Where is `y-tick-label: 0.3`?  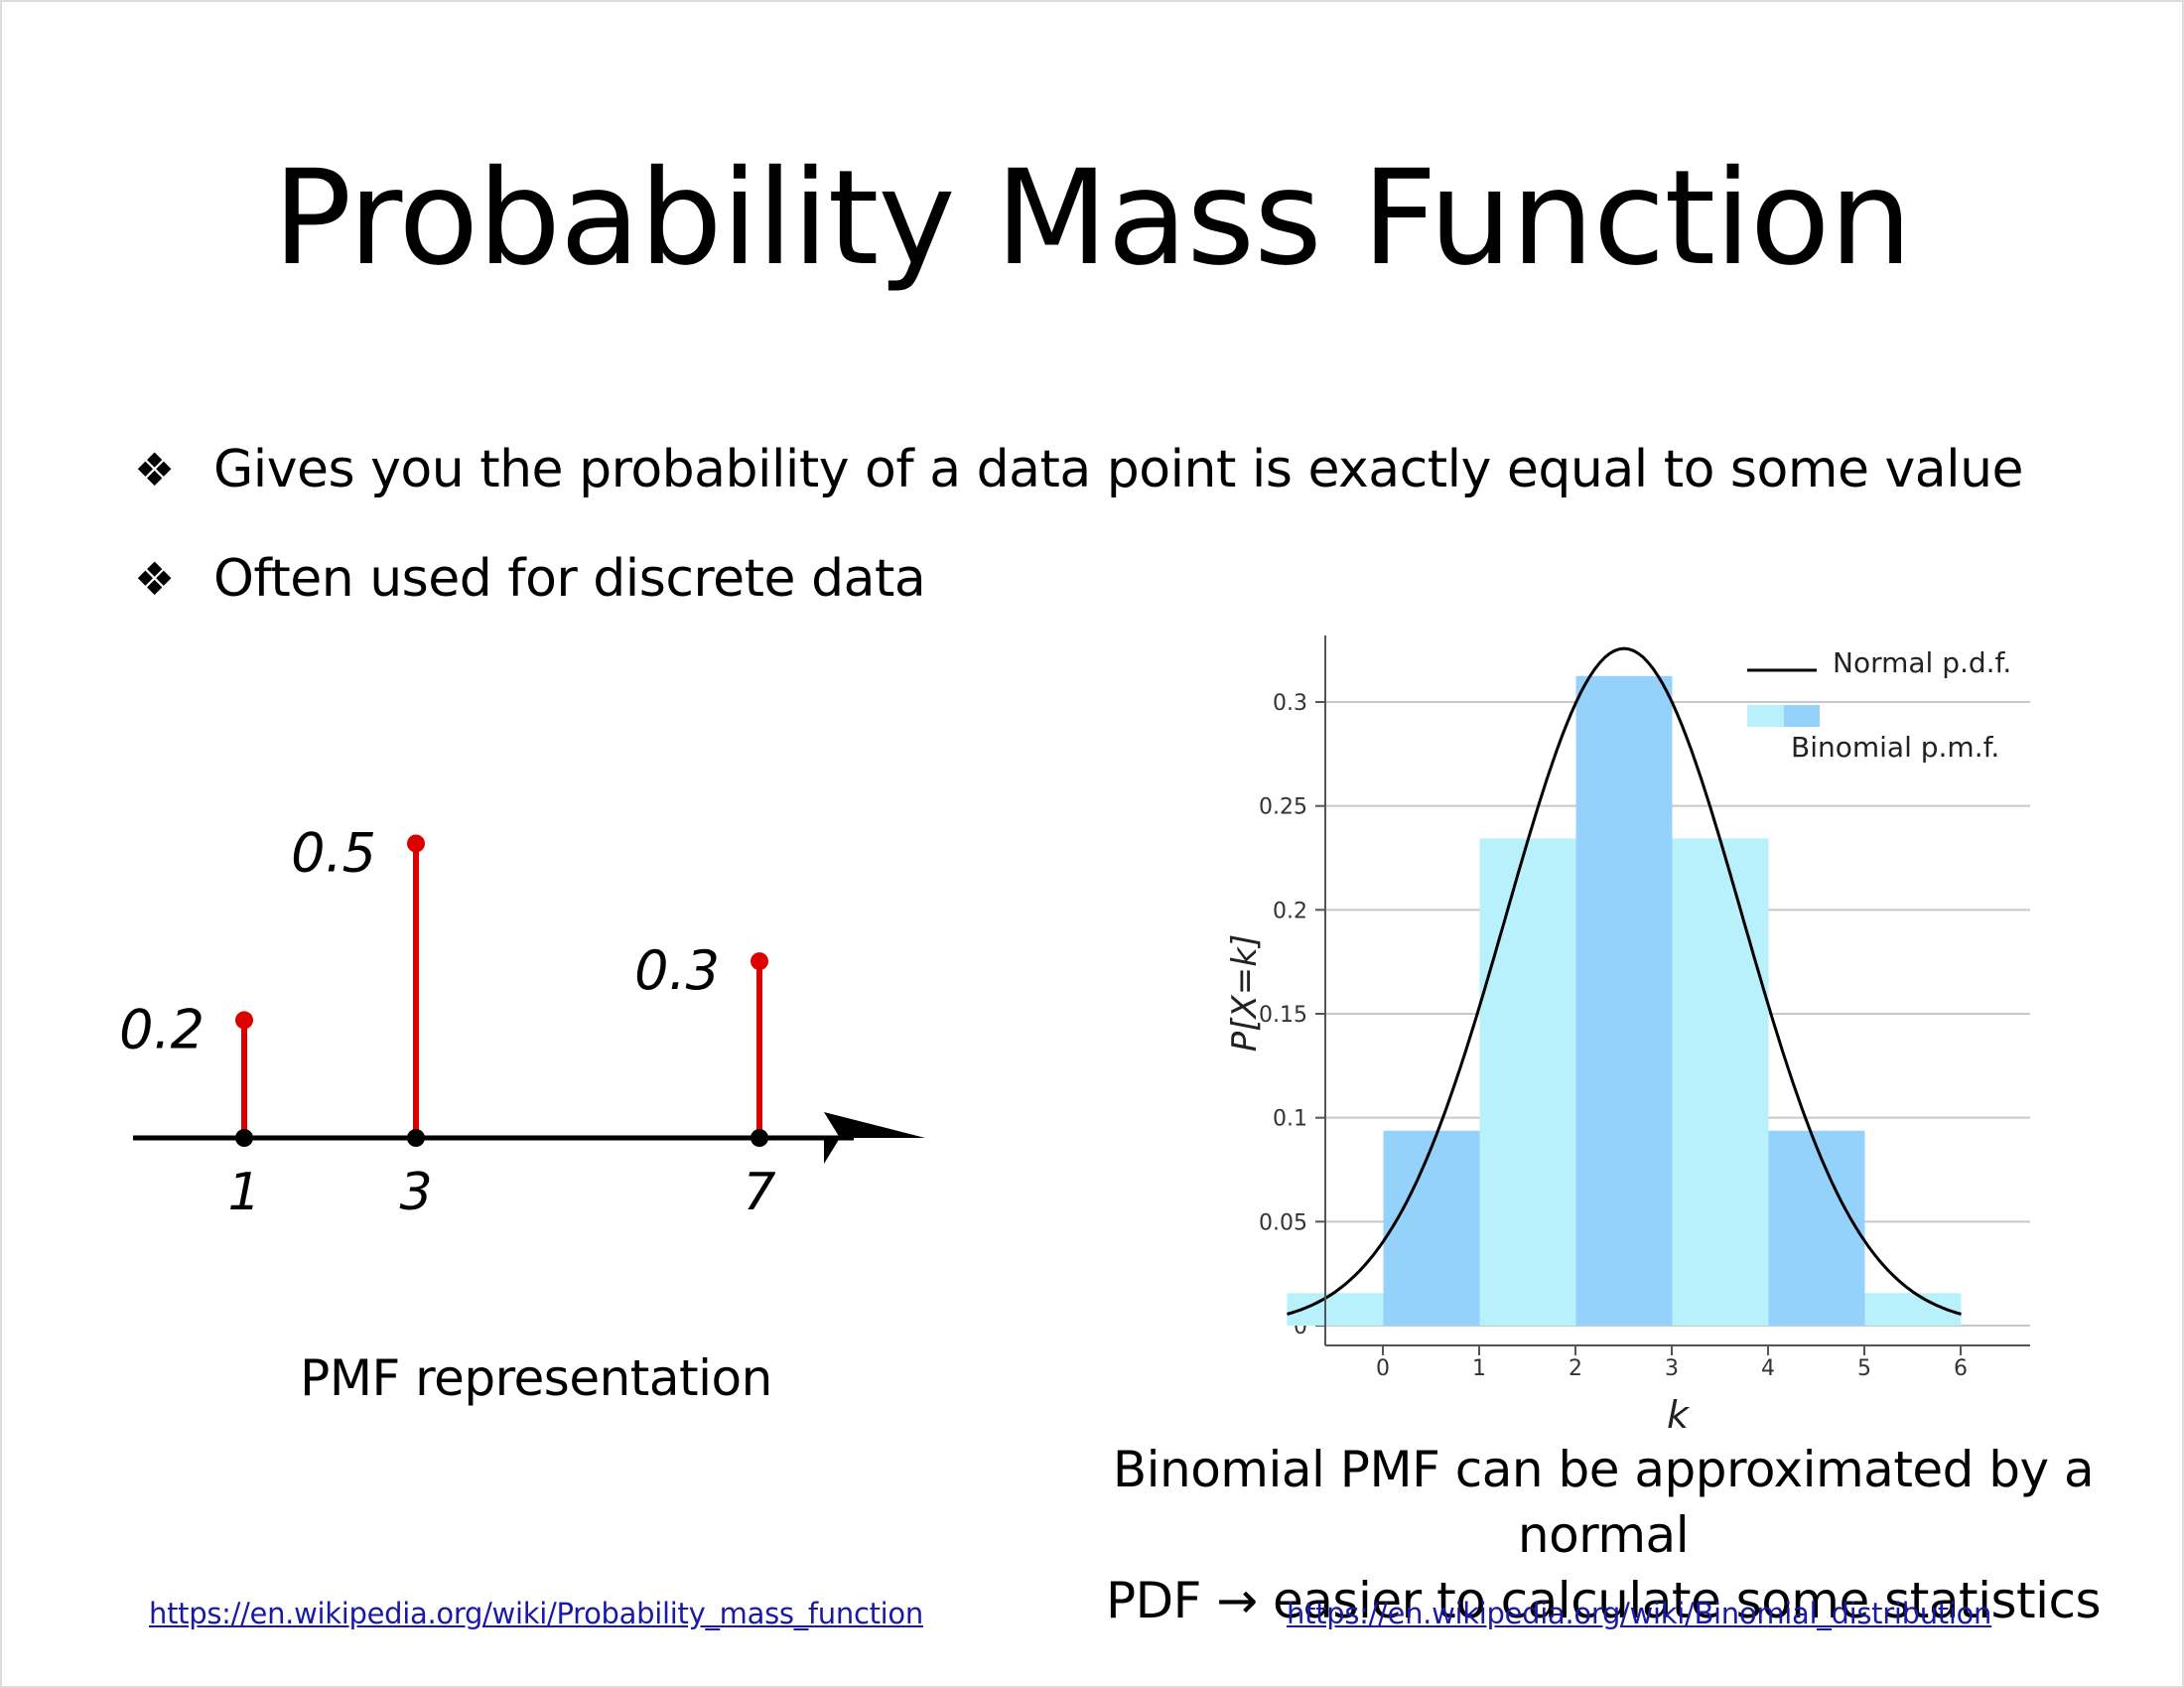
y-tick-label: 0.3 is located at coordinates (1290, 703).